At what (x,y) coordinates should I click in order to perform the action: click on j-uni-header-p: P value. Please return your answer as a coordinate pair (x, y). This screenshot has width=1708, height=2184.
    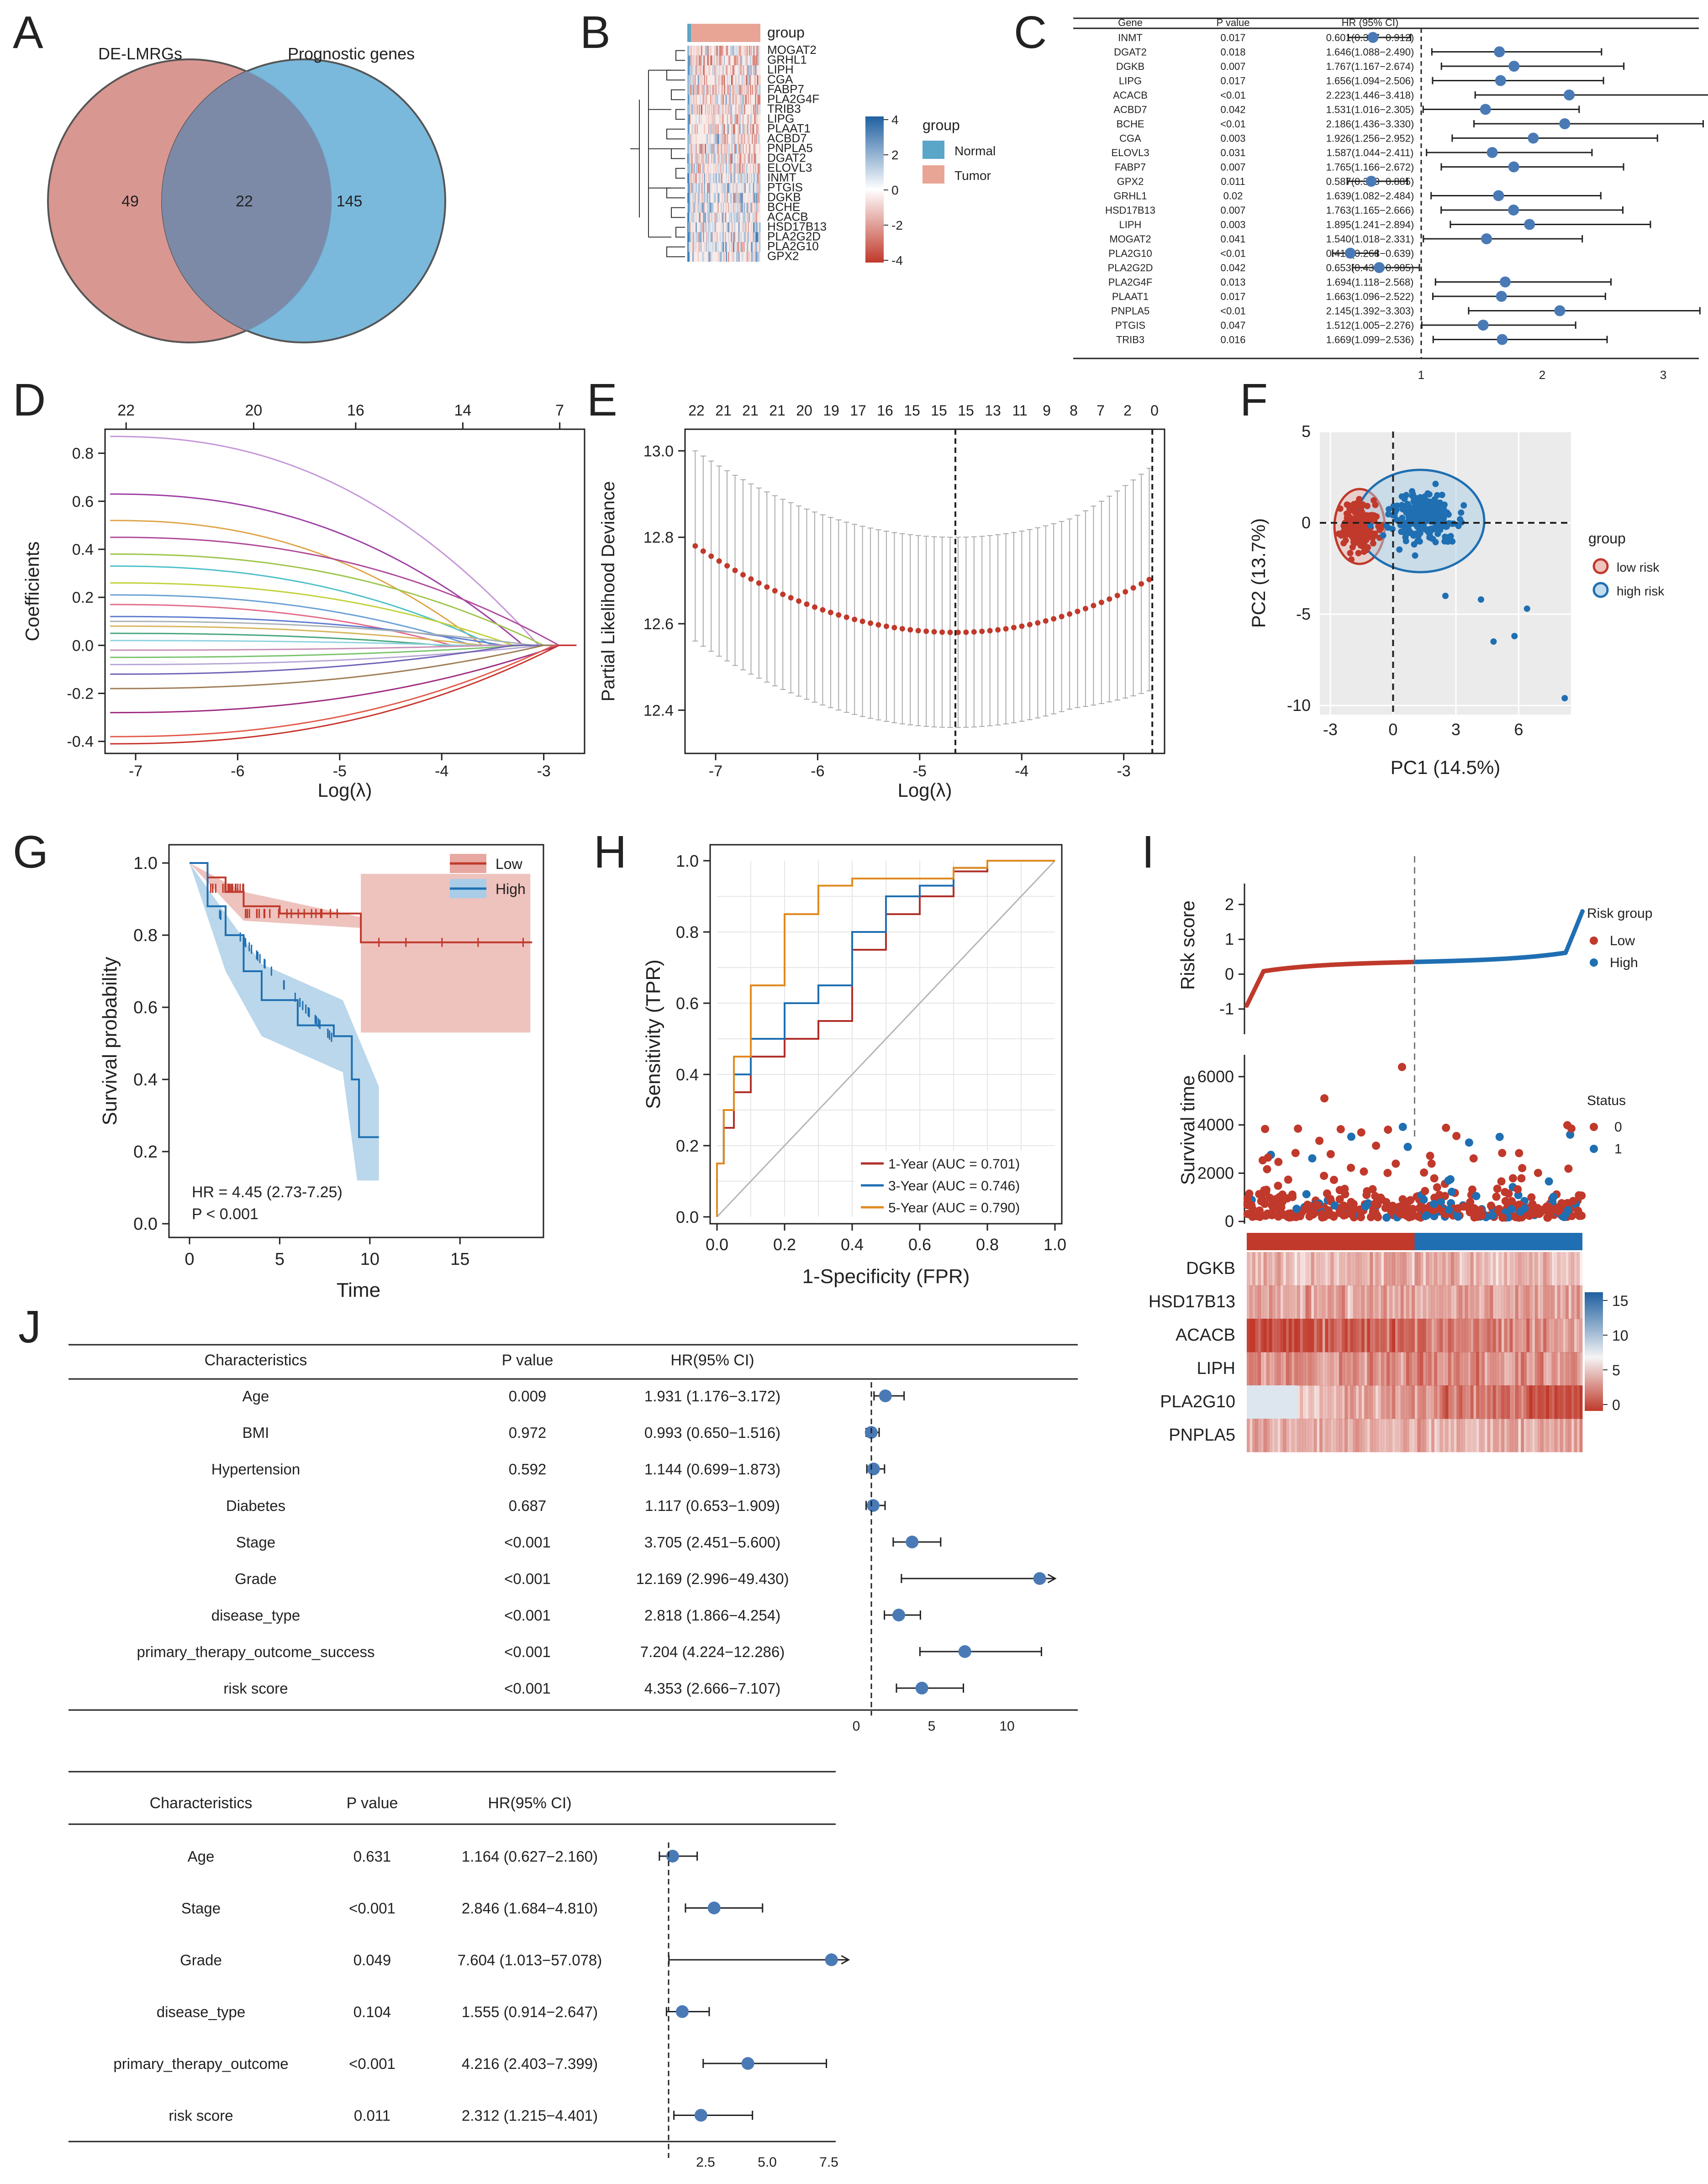
    Looking at the image, I should click on (528, 1361).